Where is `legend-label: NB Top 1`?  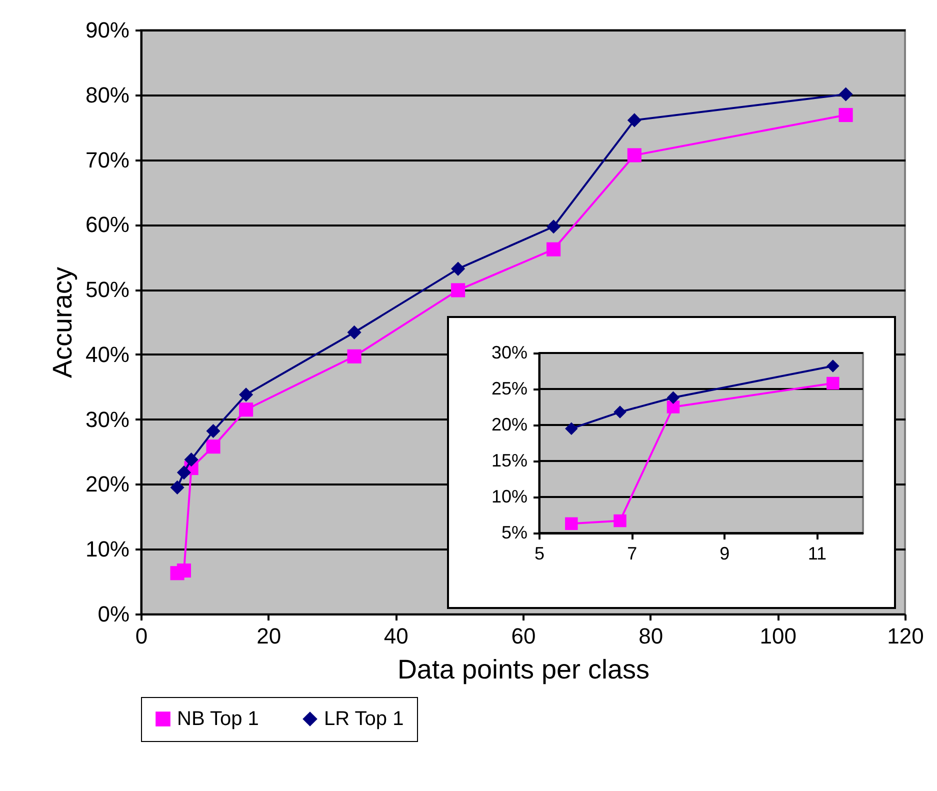
legend-label: NB Top 1 is located at coordinates (218, 719).